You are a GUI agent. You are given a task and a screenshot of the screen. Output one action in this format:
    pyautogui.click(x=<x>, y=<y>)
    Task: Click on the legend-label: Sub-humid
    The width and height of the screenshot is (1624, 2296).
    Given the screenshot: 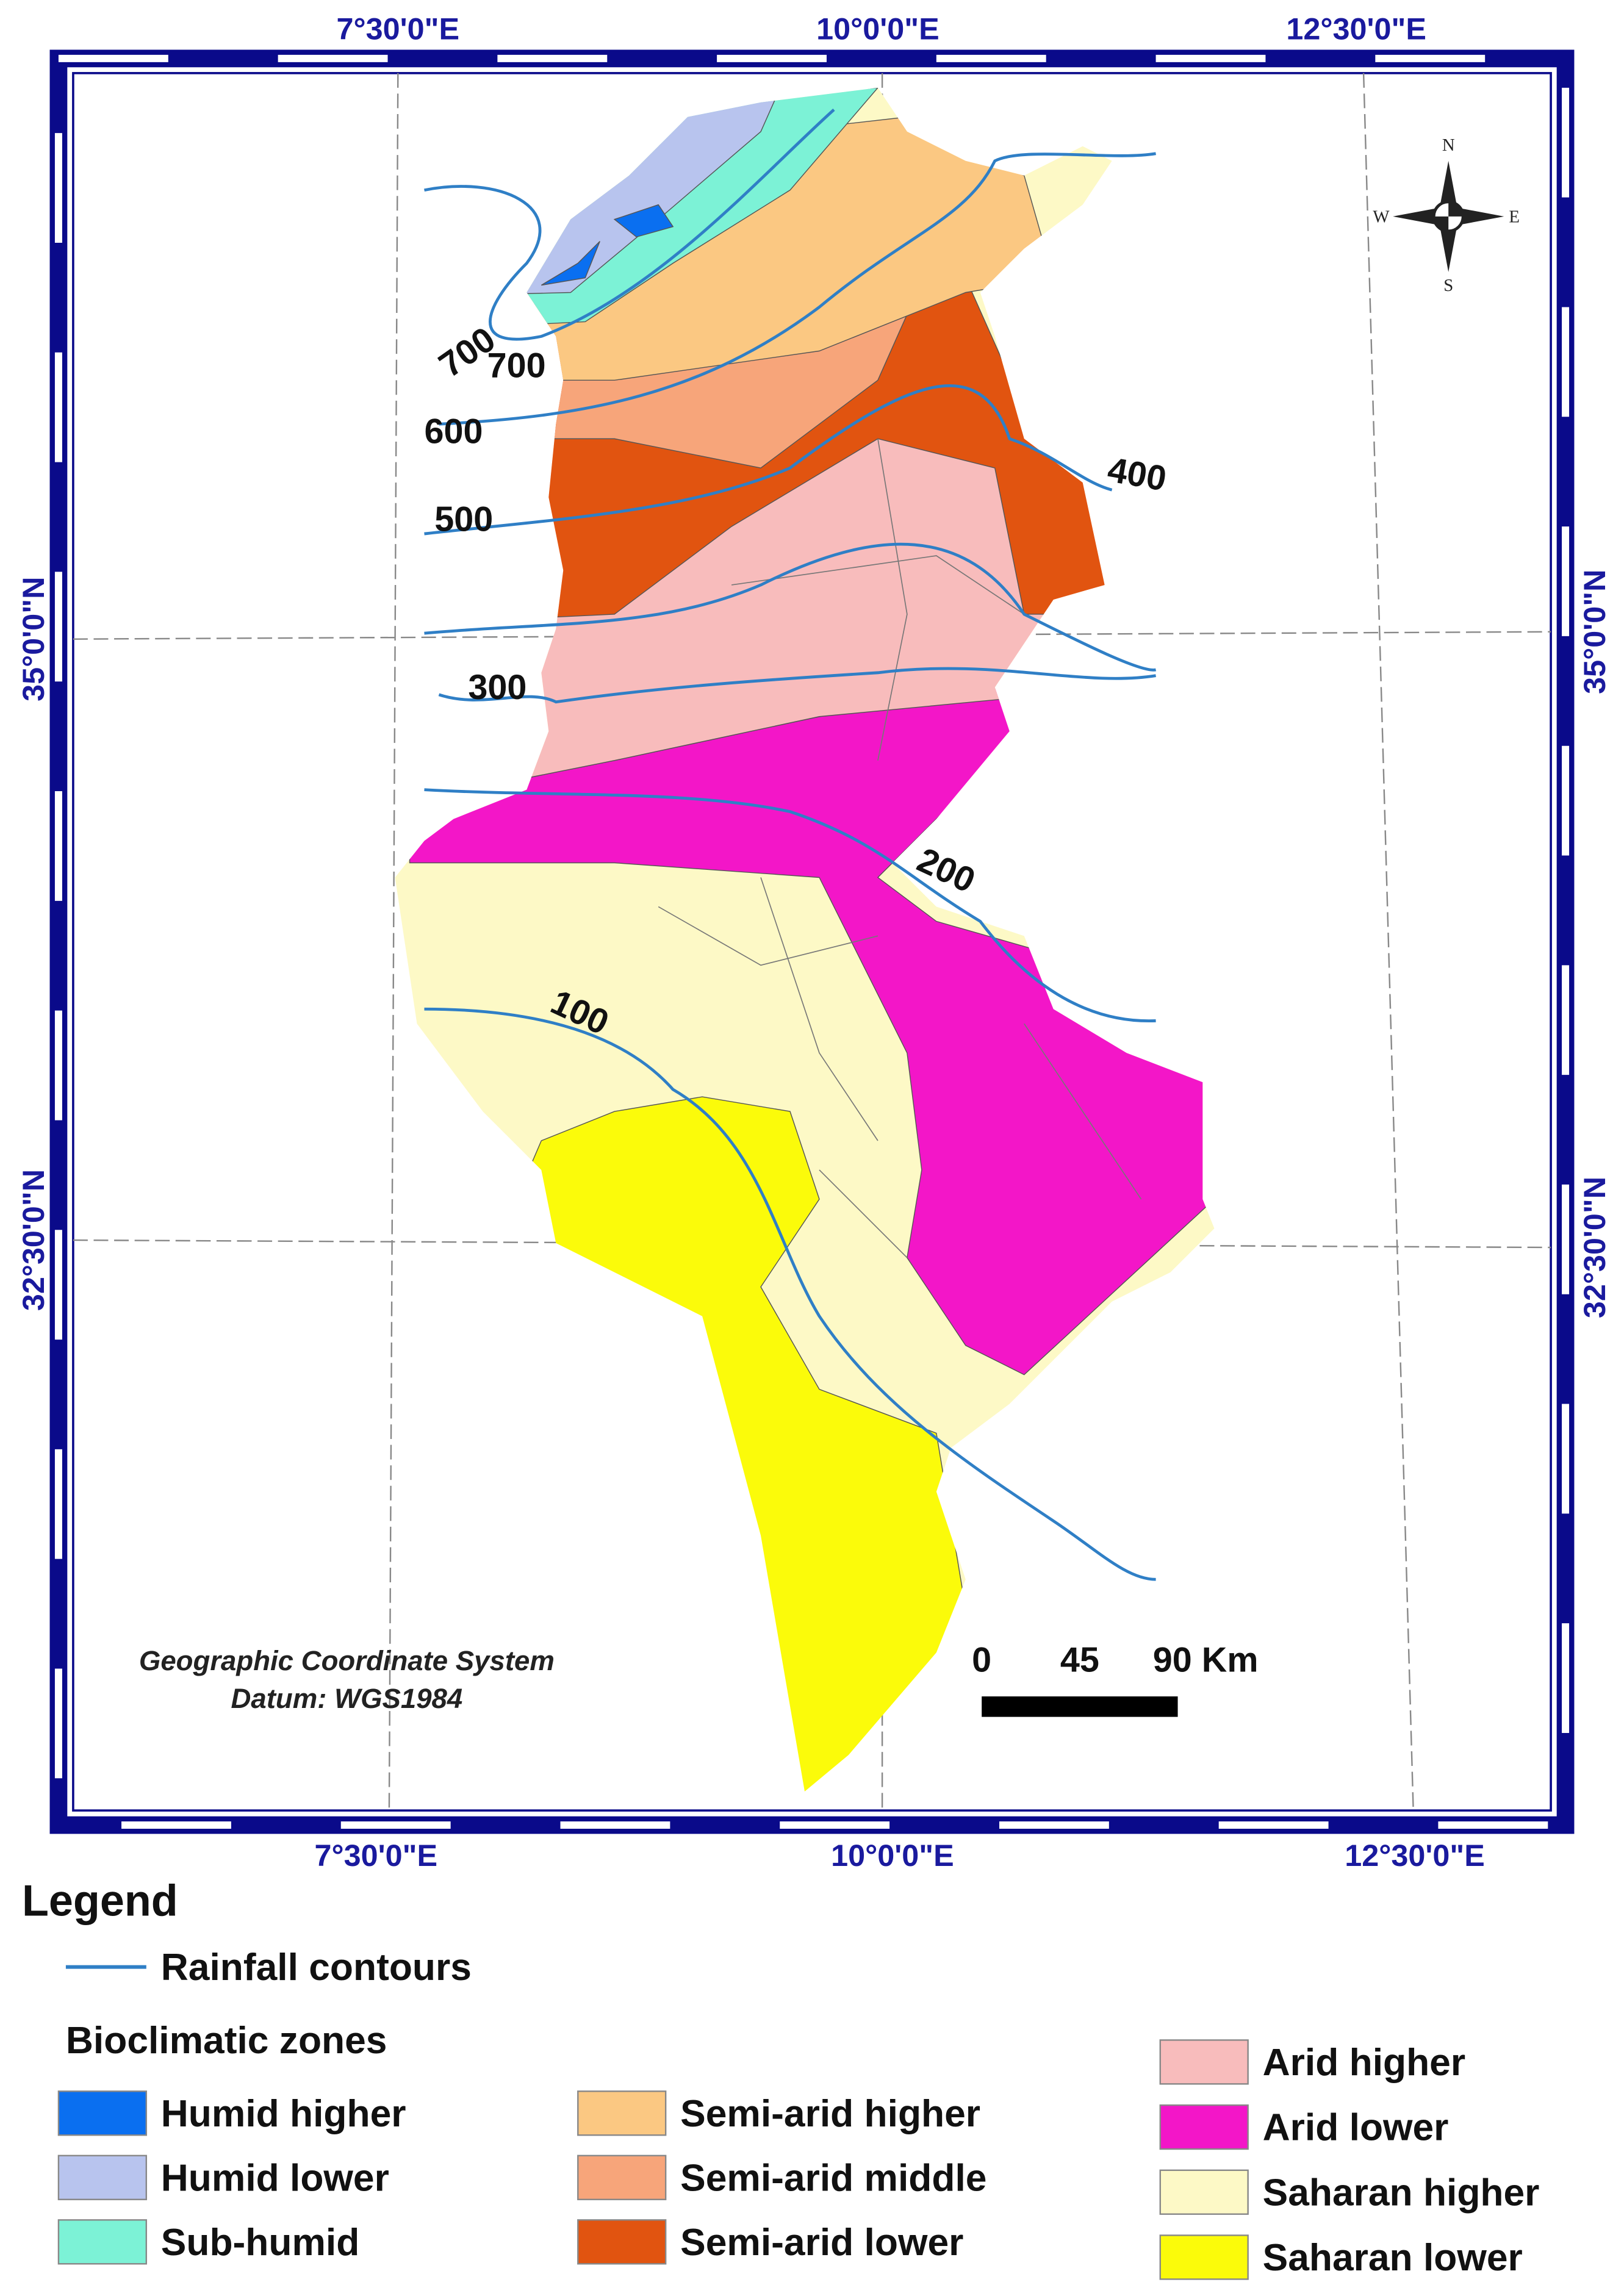 What is the action you would take?
    pyautogui.click(x=260, y=2243)
    